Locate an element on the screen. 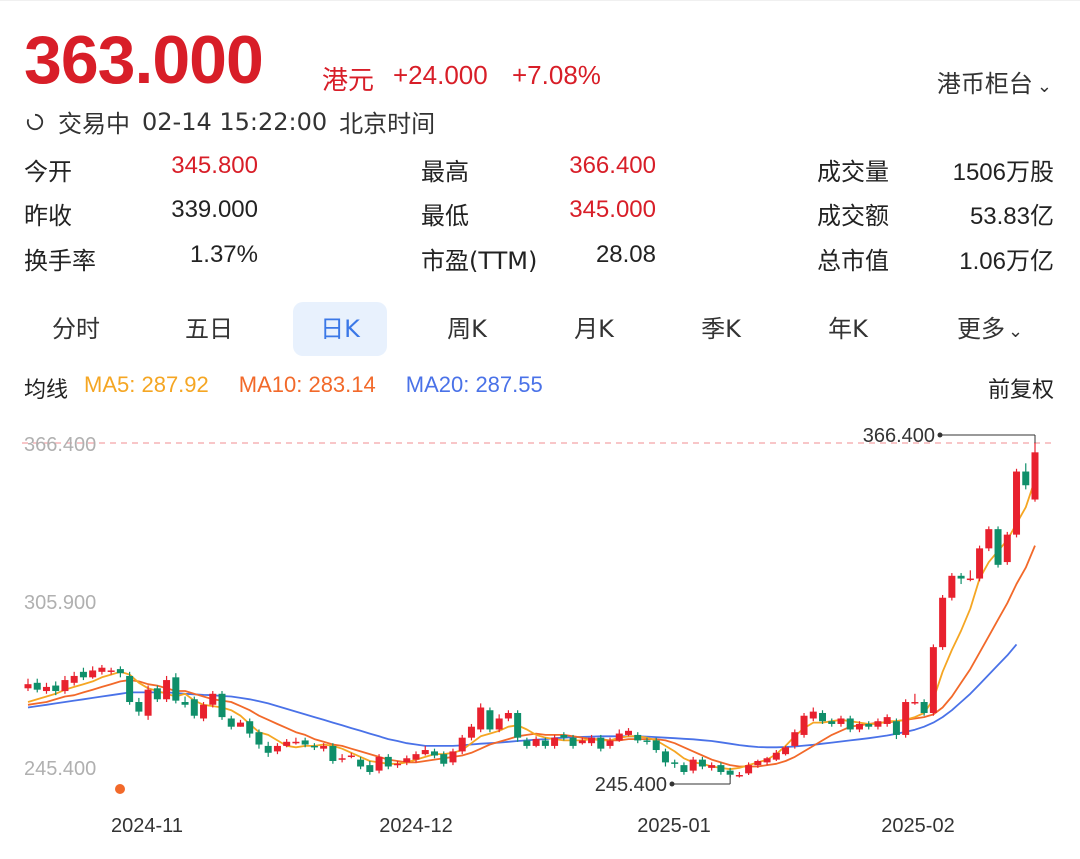 This screenshot has width=1080, height=859. tab-quarterly-k: 季K is located at coordinates (721, 329).